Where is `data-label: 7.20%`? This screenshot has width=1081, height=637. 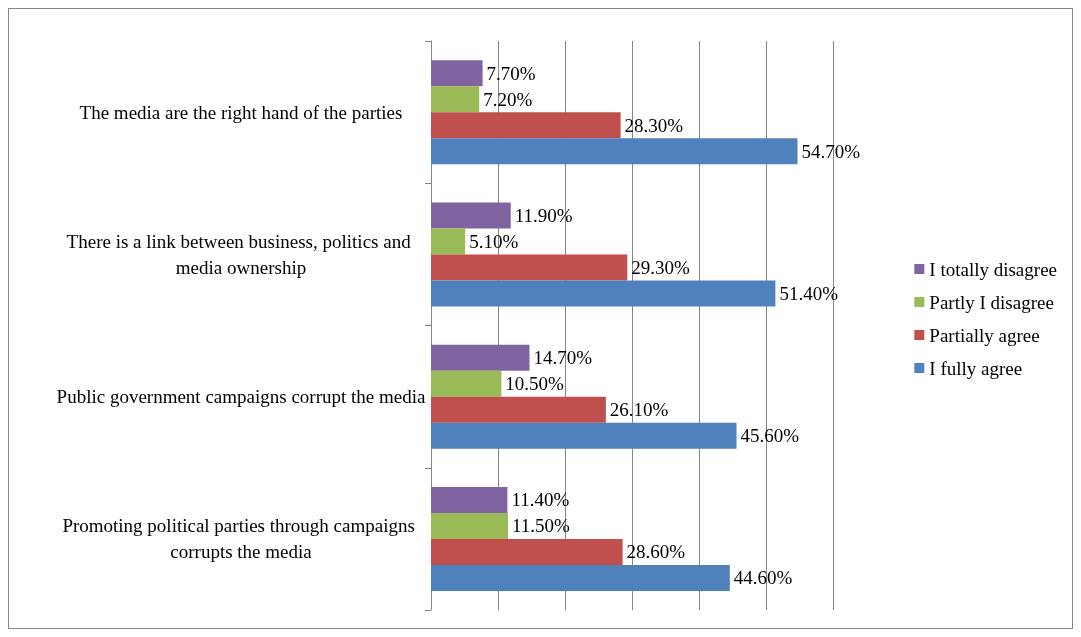 data-label: 7.20% is located at coordinates (508, 99).